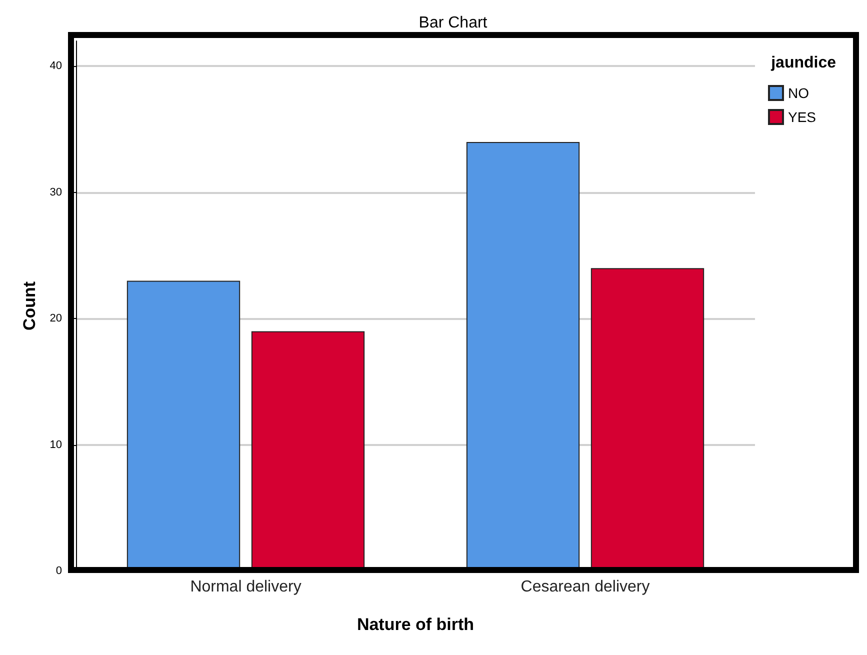 The height and width of the screenshot is (655, 867). I want to click on x-tick-label: Cesarean delivery, so click(585, 587).